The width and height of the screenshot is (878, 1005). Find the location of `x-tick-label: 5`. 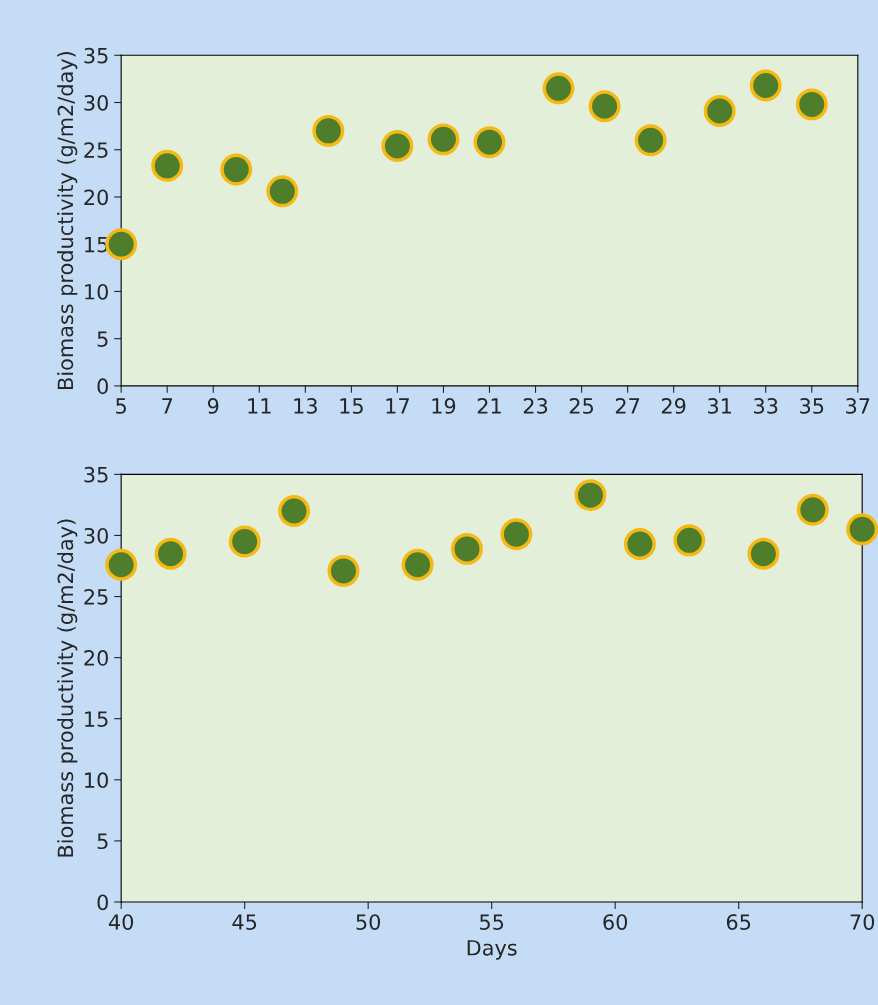

x-tick-label: 5 is located at coordinates (121, 406).